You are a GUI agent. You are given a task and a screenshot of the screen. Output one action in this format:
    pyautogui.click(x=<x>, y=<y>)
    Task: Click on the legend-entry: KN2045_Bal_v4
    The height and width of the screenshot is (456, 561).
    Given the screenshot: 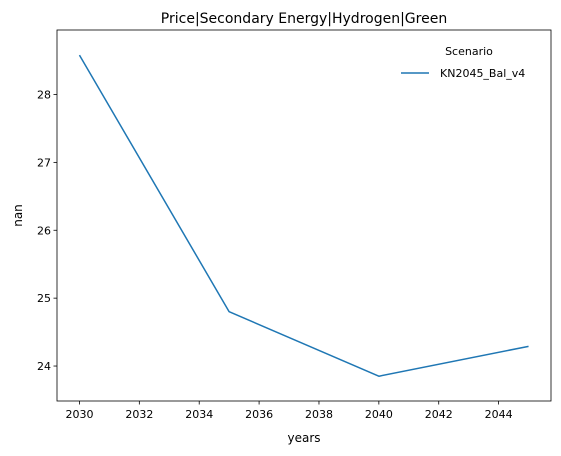 What is the action you would take?
    pyautogui.click(x=482, y=73)
    